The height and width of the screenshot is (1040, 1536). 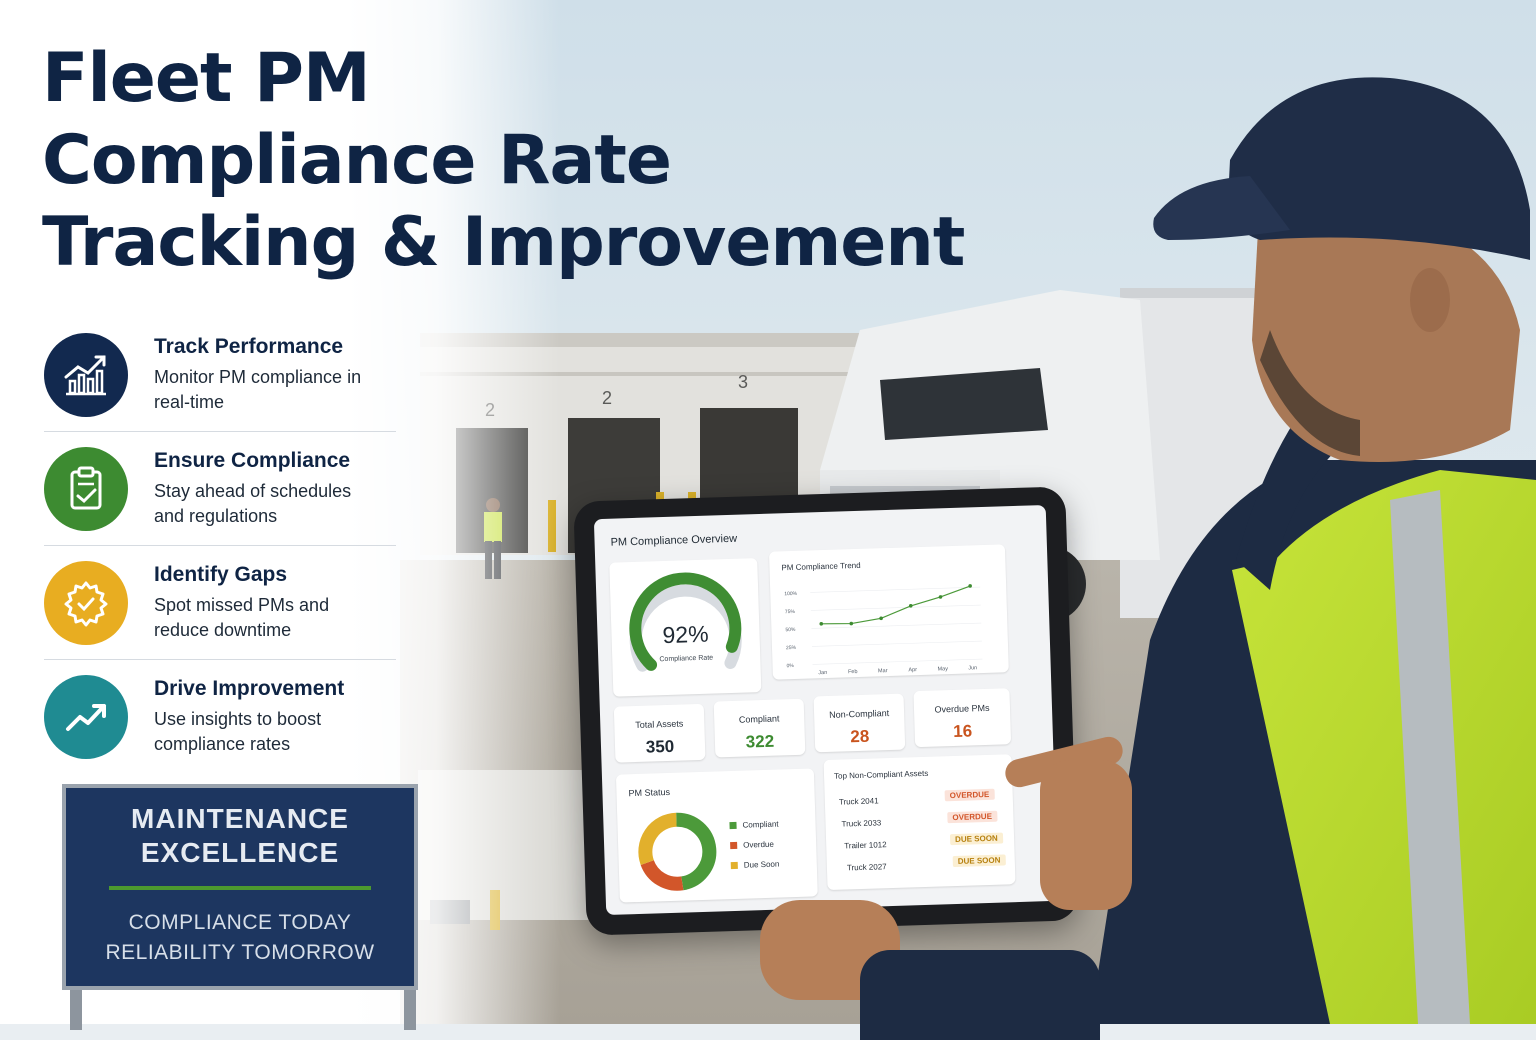 I want to click on top-noncompliant-title: Top Non-Compliant Assets, so click(x=881, y=774).